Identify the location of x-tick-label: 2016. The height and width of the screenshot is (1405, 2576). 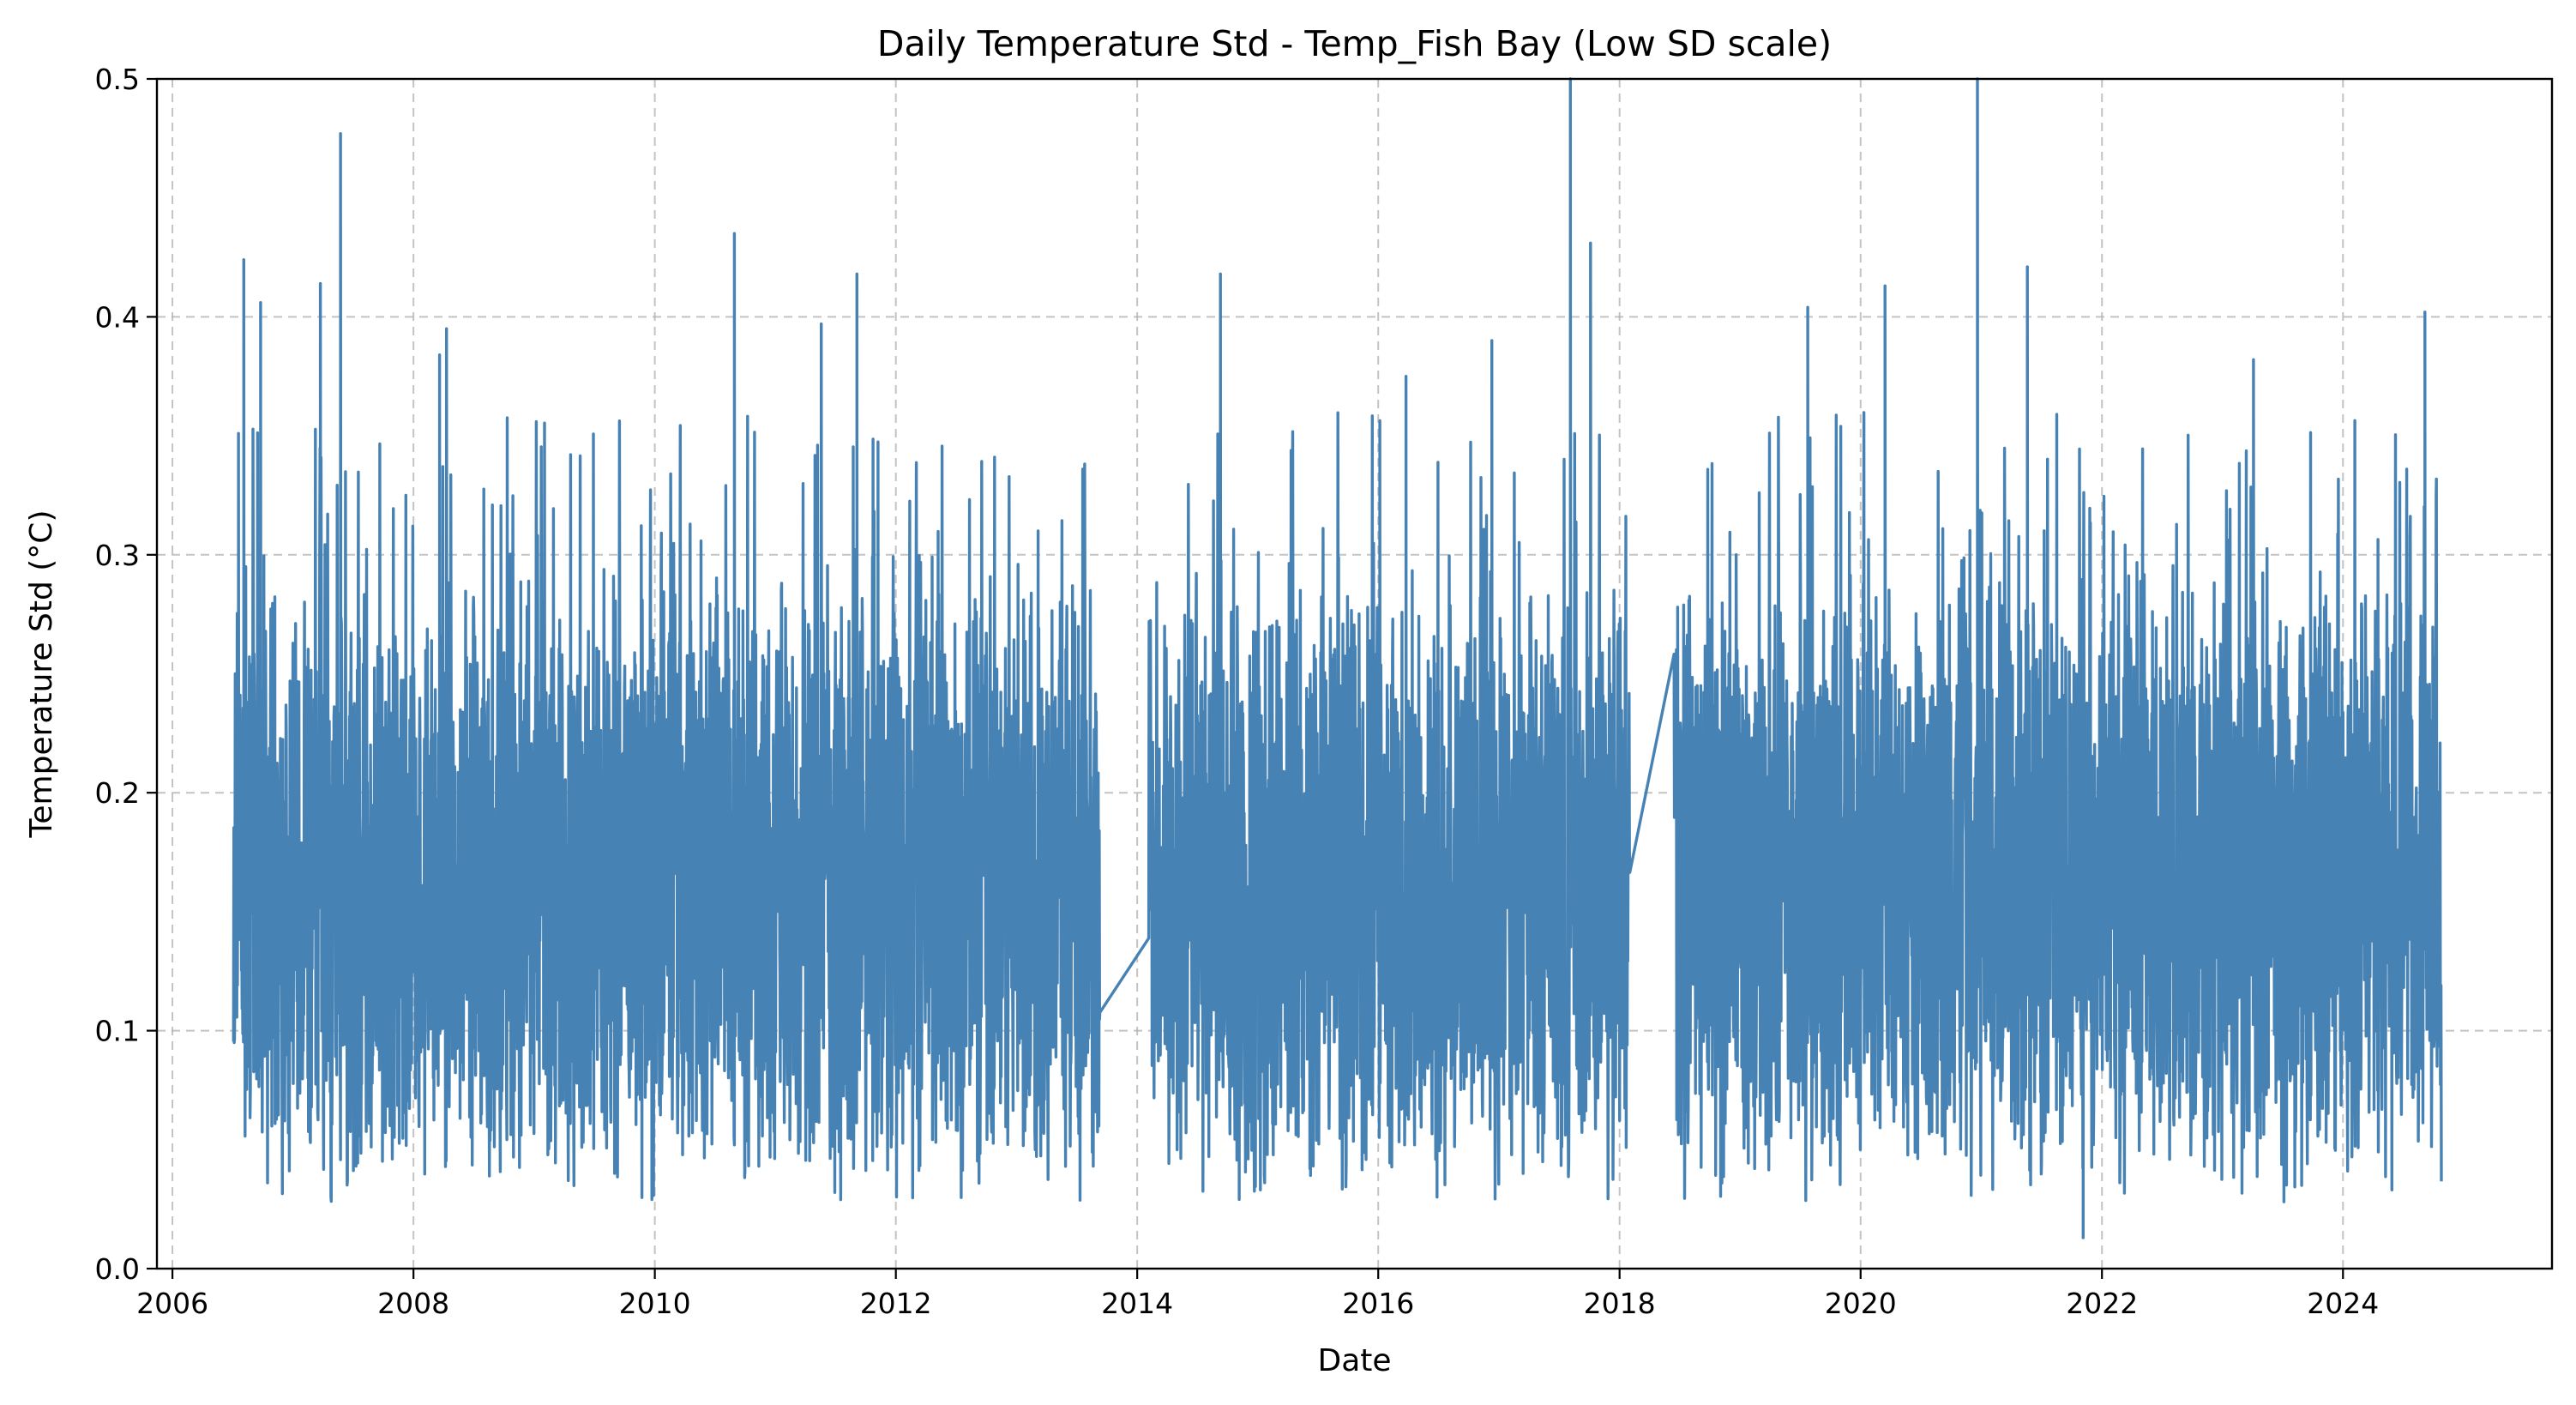
(1378, 1303).